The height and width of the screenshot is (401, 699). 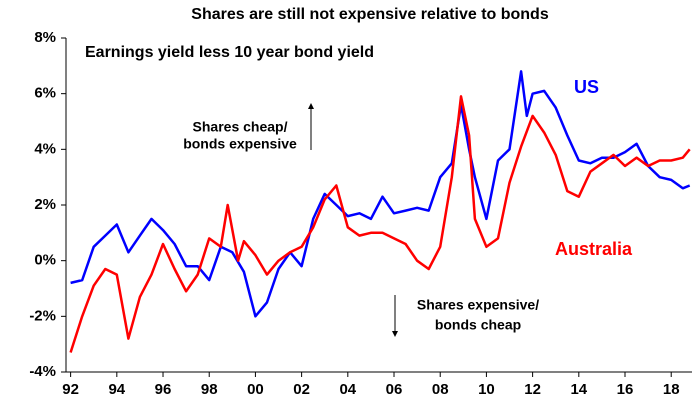 I want to click on x-tick-label: 08, so click(x=440, y=389).